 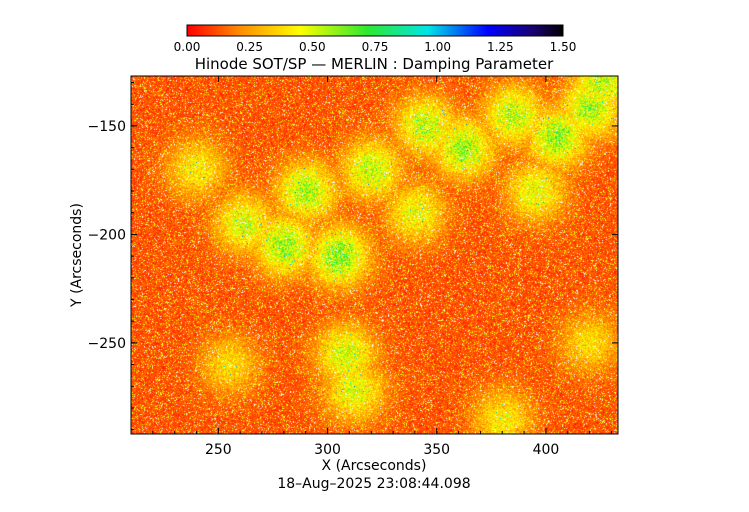 I want to click on colorbar, so click(x=375, y=30).